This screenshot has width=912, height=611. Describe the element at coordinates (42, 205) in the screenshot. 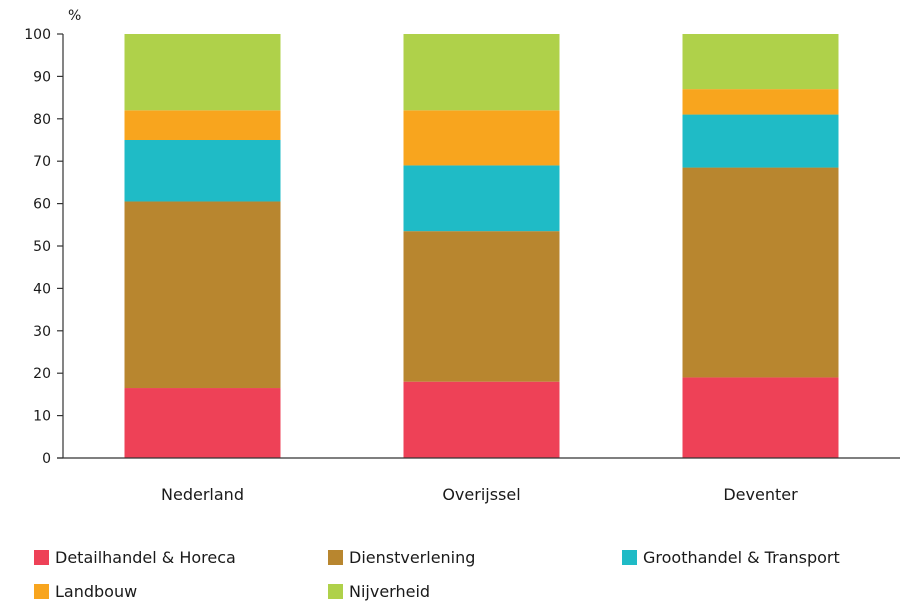

I see `y-tick-label: 60` at that location.